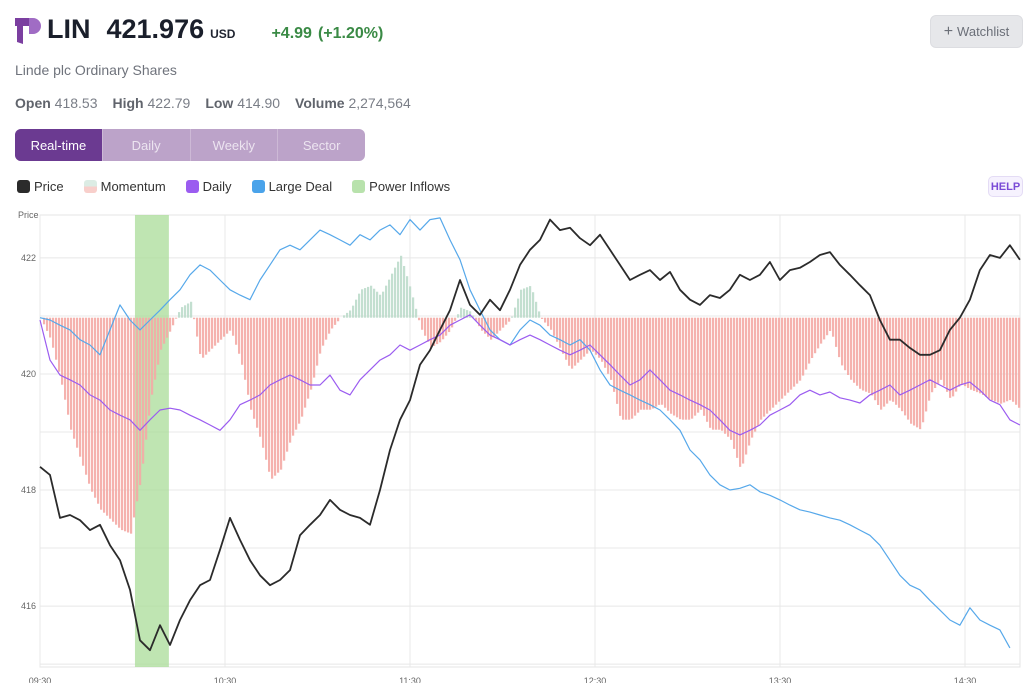  Describe the element at coordinates (965, 679) in the screenshot. I see `x-tick-label: 14:30` at that location.